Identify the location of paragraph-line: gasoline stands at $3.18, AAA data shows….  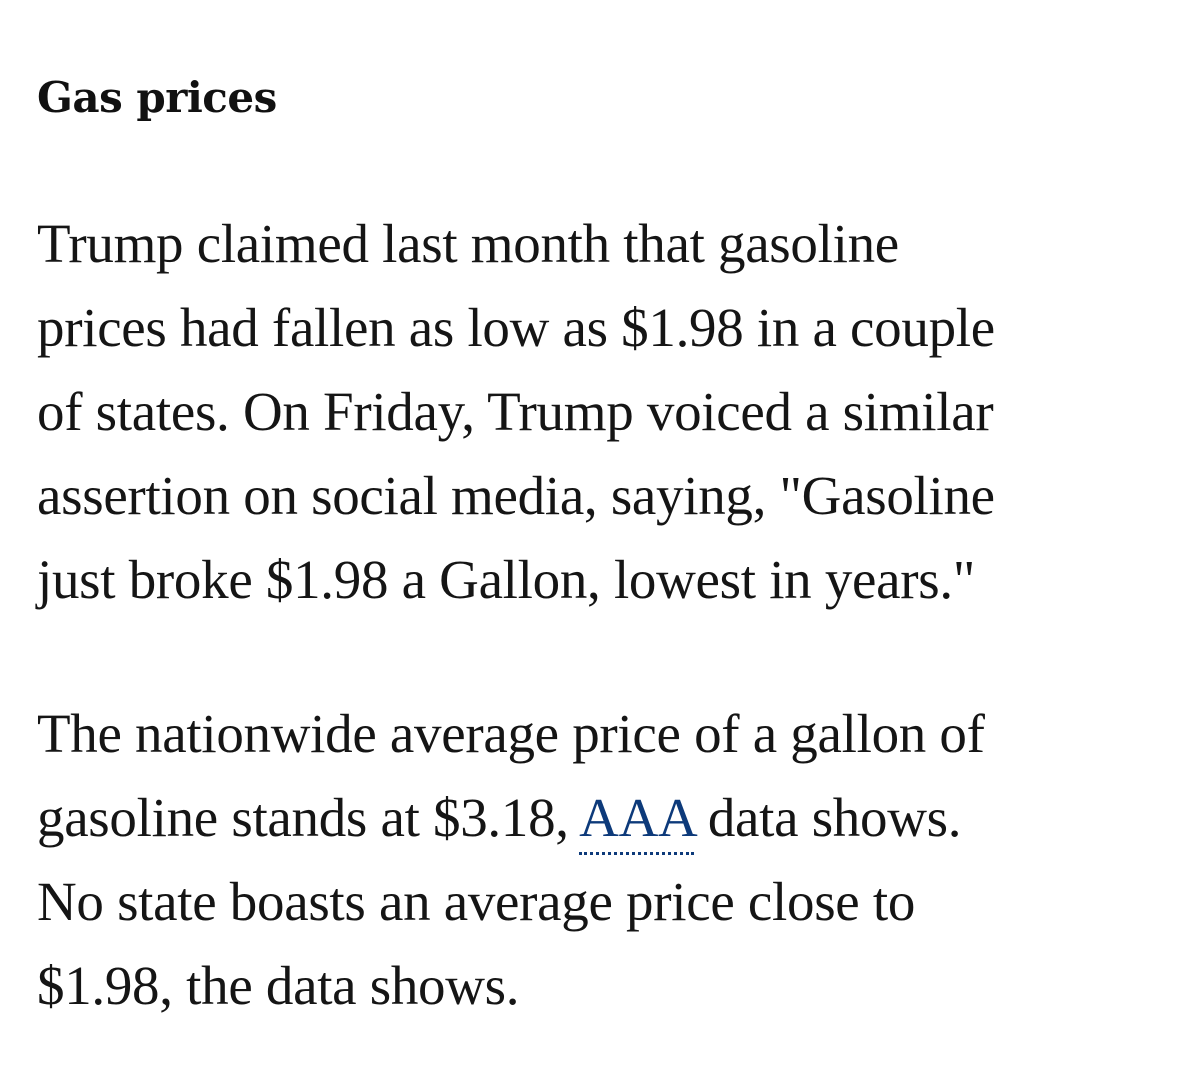
(511, 818).